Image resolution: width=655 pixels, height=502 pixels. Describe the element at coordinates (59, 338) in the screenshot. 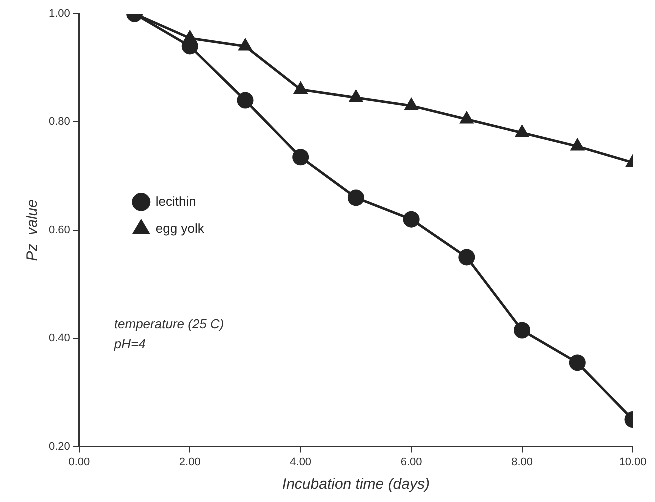

I see `y-tick-label: 0.40` at that location.